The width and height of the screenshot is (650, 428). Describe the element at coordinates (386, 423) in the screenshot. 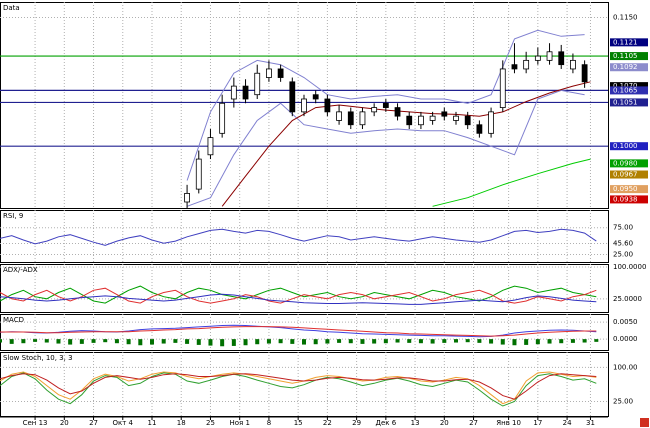

I see `x-tick-label: Дек 6` at that location.